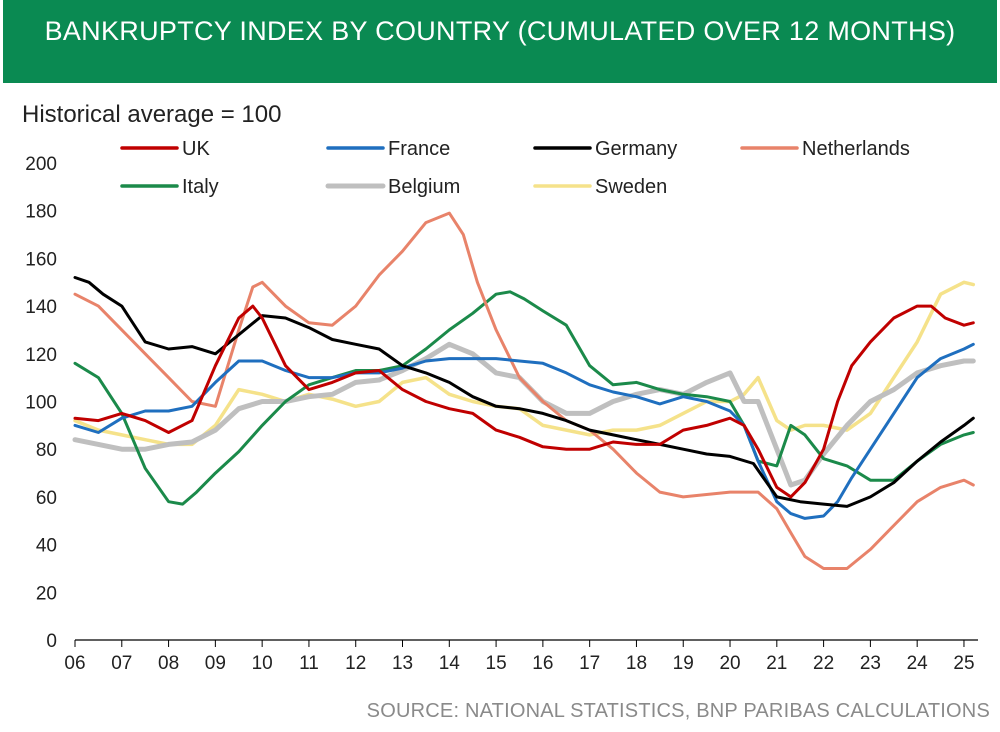  I want to click on x-tick-label: 09, so click(215, 663).